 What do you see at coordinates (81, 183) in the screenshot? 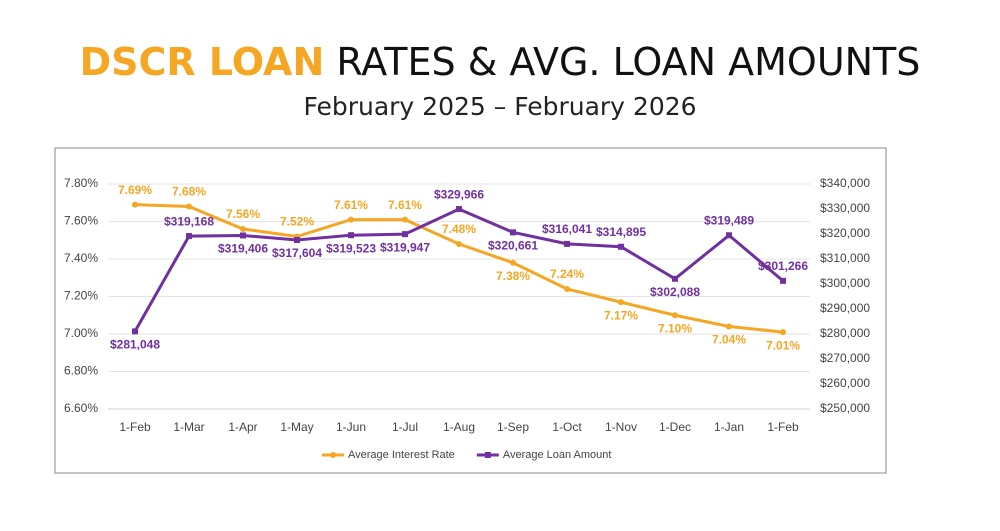
I see `y-tick-label: 7.80%` at bounding box center [81, 183].